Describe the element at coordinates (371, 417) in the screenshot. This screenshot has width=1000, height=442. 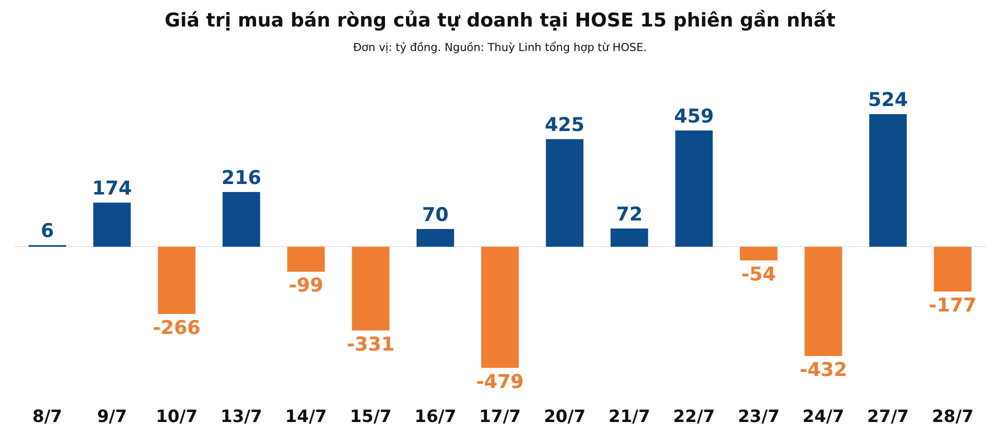
I see `x-tick-label: 15/7` at that location.